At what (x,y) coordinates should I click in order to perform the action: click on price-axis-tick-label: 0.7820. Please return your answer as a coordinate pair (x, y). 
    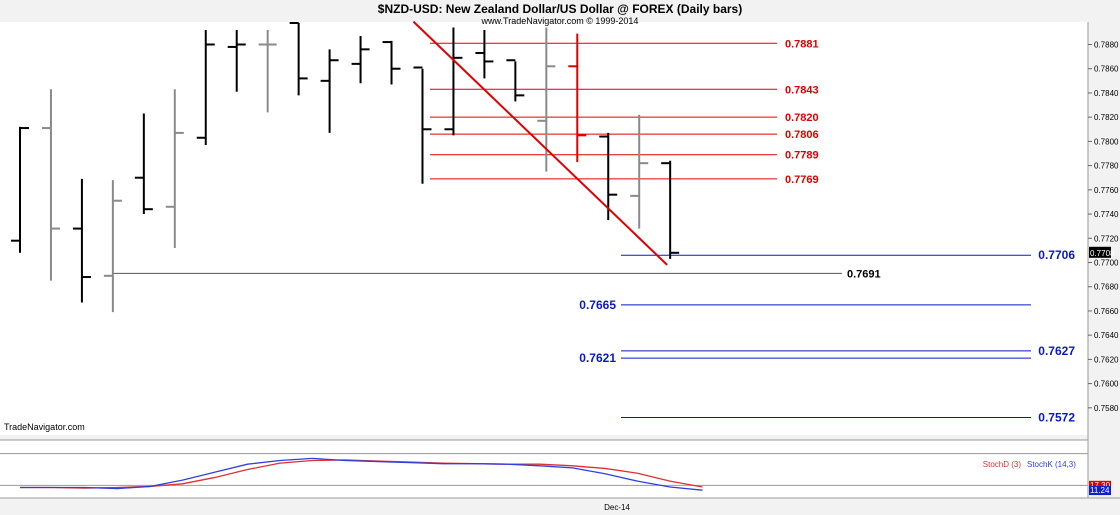
    Looking at the image, I should click on (1106, 117).